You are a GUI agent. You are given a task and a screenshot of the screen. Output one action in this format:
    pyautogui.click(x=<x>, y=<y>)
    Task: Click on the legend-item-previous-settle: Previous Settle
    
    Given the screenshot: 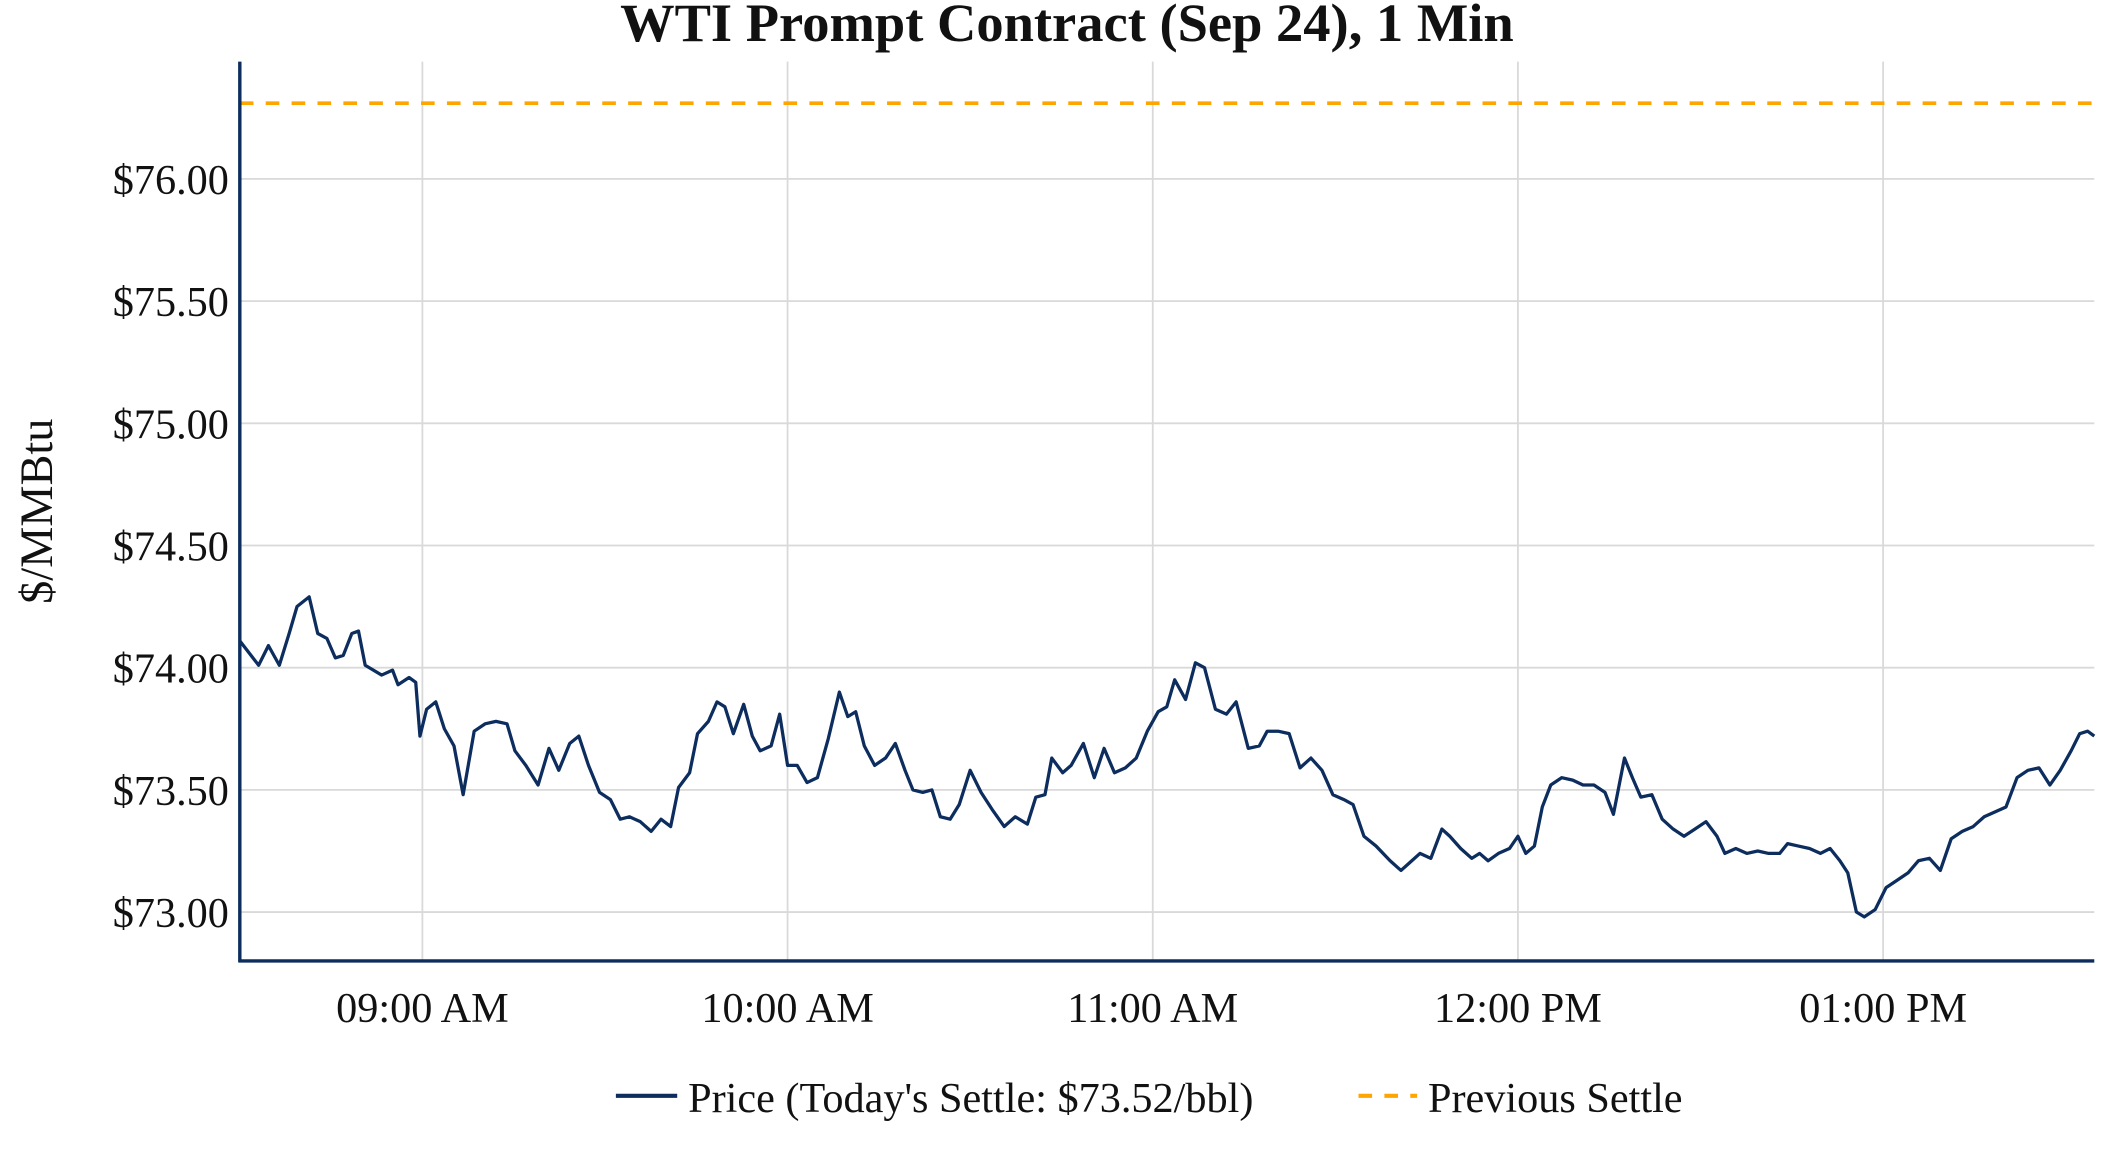 What is the action you would take?
    pyautogui.click(x=1520, y=1098)
    